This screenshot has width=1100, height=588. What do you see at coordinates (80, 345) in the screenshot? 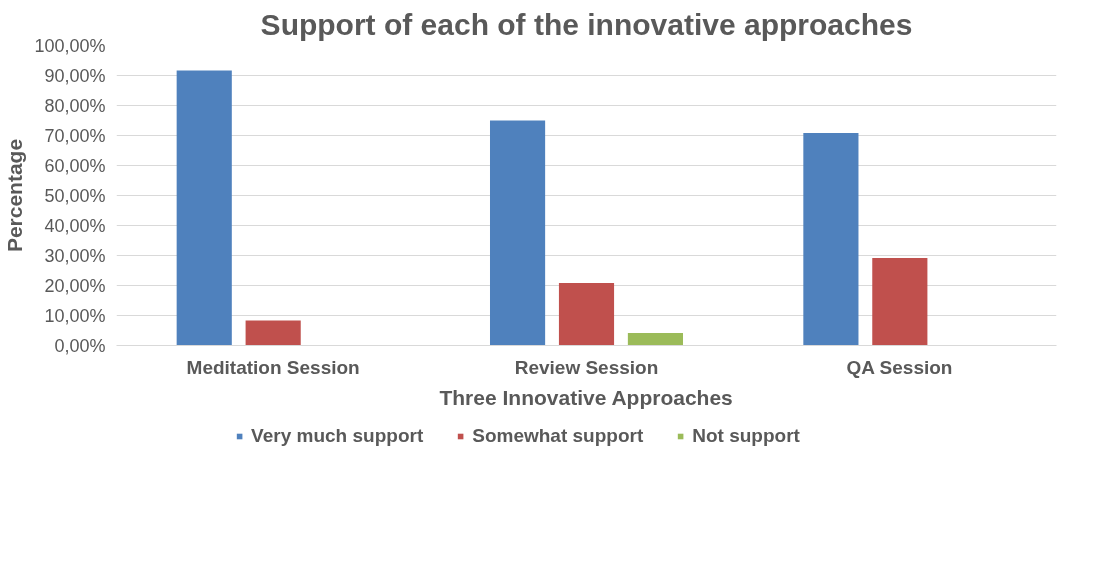
I see `y-tick-label: 0,00%` at bounding box center [80, 345].